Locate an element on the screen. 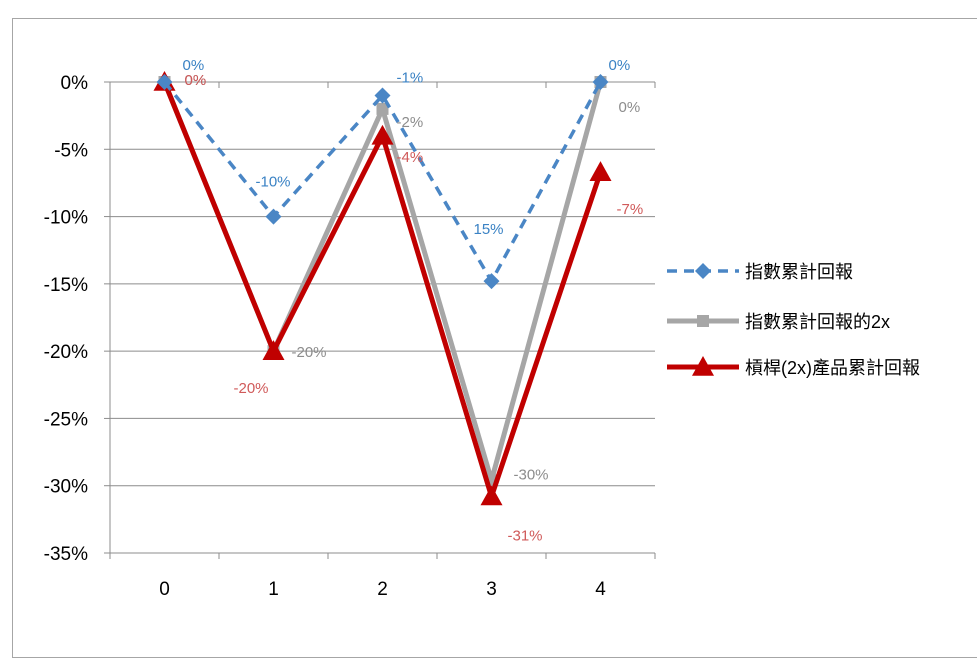  x-tick-label: 3 is located at coordinates (491, 589).